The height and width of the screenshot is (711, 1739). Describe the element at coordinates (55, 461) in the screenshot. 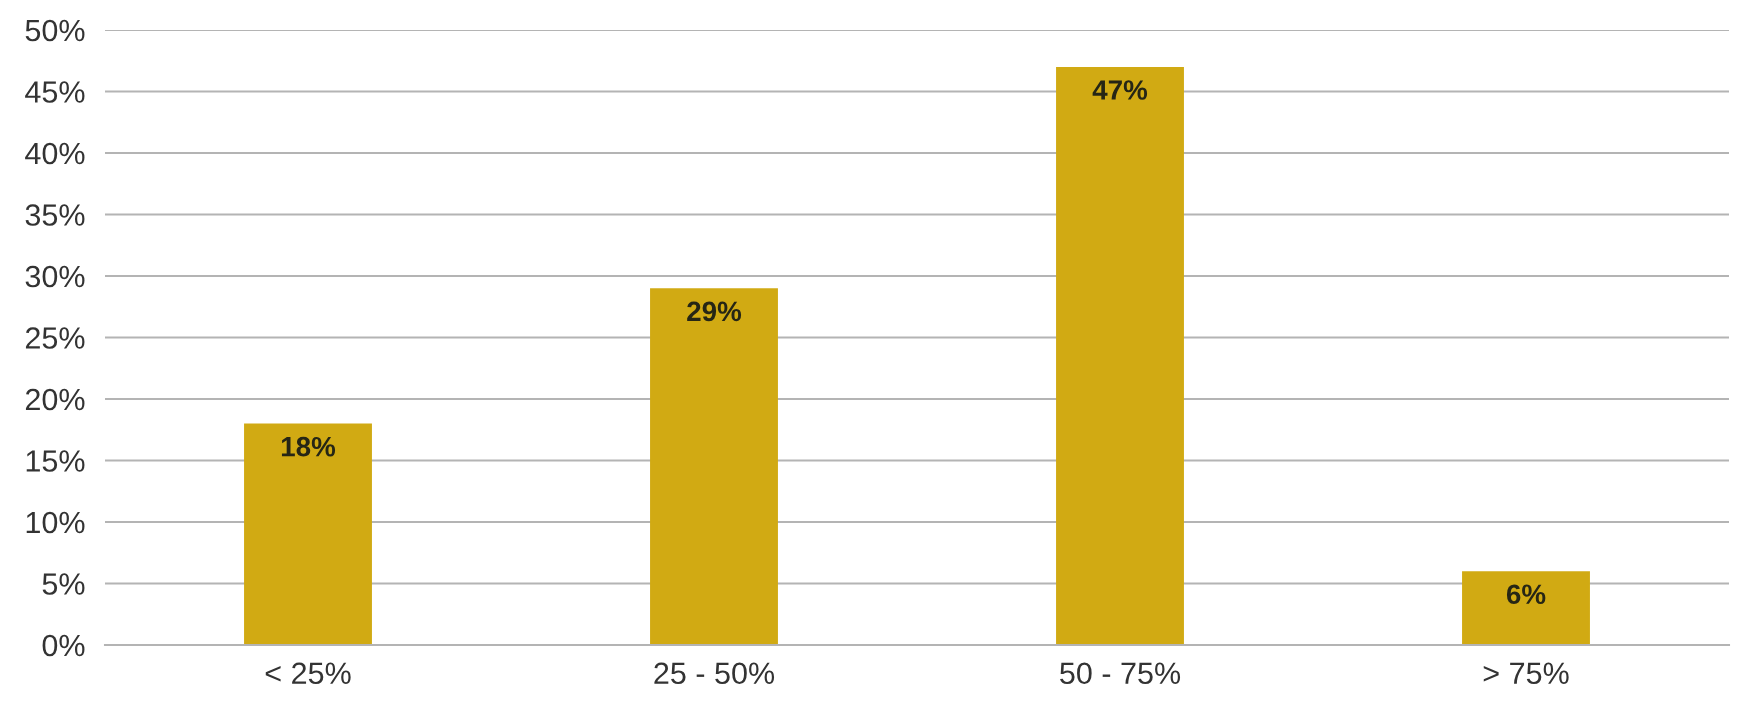

I see `y-tick-label: 15%` at that location.